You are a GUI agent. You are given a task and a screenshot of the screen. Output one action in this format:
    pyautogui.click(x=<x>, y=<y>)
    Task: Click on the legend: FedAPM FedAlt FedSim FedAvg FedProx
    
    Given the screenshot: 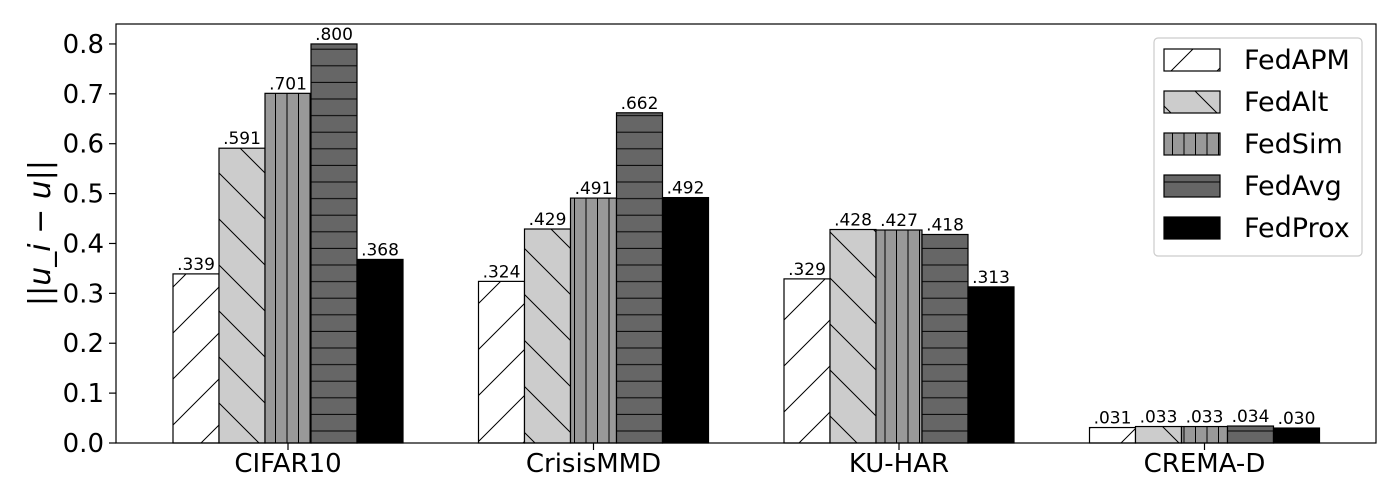 What is the action you would take?
    pyautogui.click(x=1258, y=147)
    